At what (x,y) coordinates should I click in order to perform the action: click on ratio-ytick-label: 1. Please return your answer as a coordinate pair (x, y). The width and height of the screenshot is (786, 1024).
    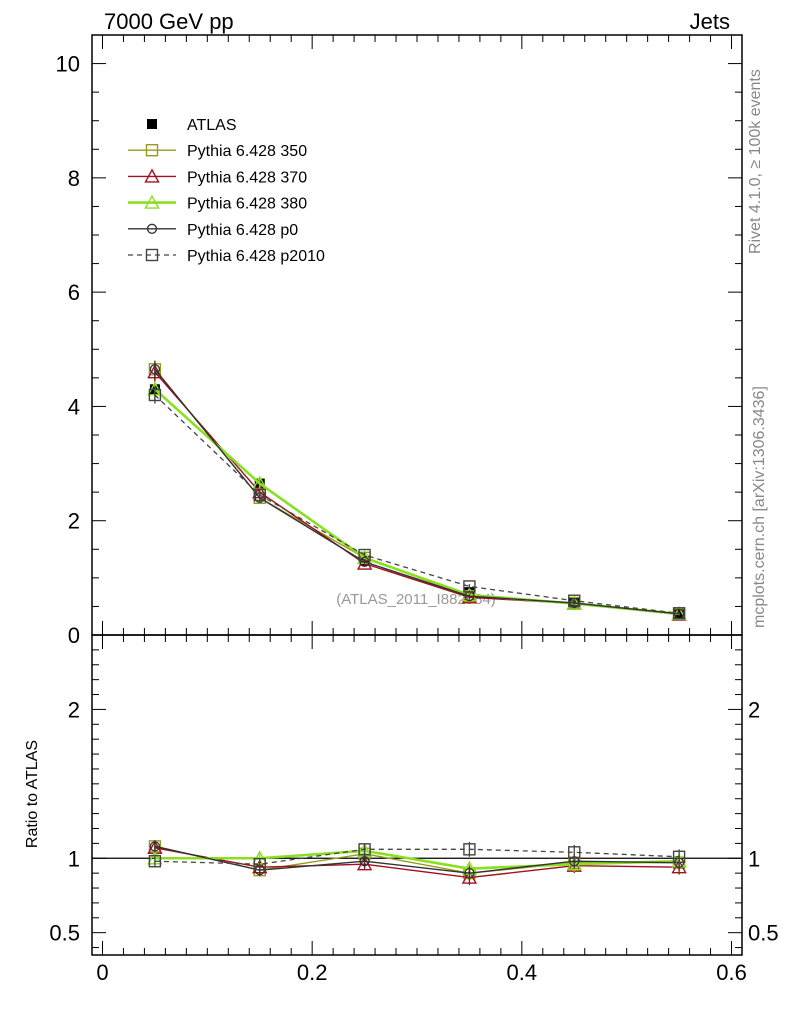
    Looking at the image, I should click on (74, 858).